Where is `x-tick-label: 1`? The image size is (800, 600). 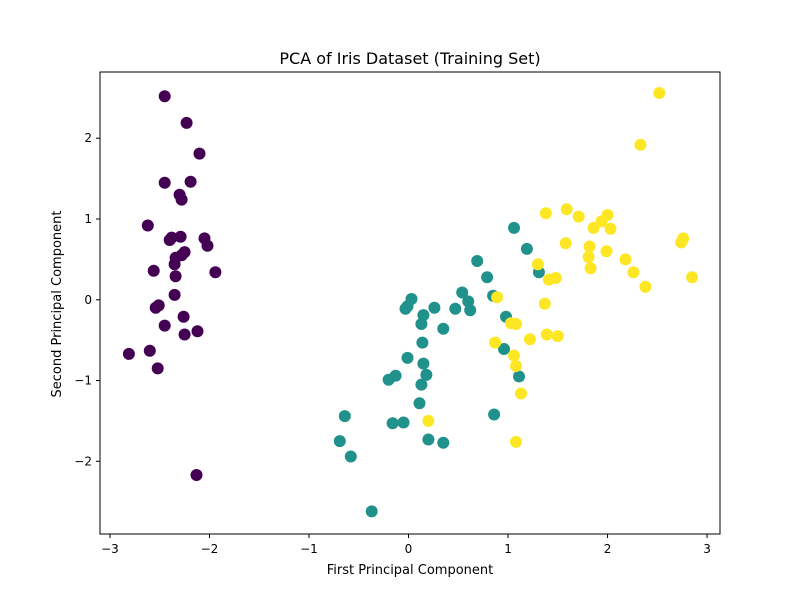
x-tick-label: 1 is located at coordinates (508, 549).